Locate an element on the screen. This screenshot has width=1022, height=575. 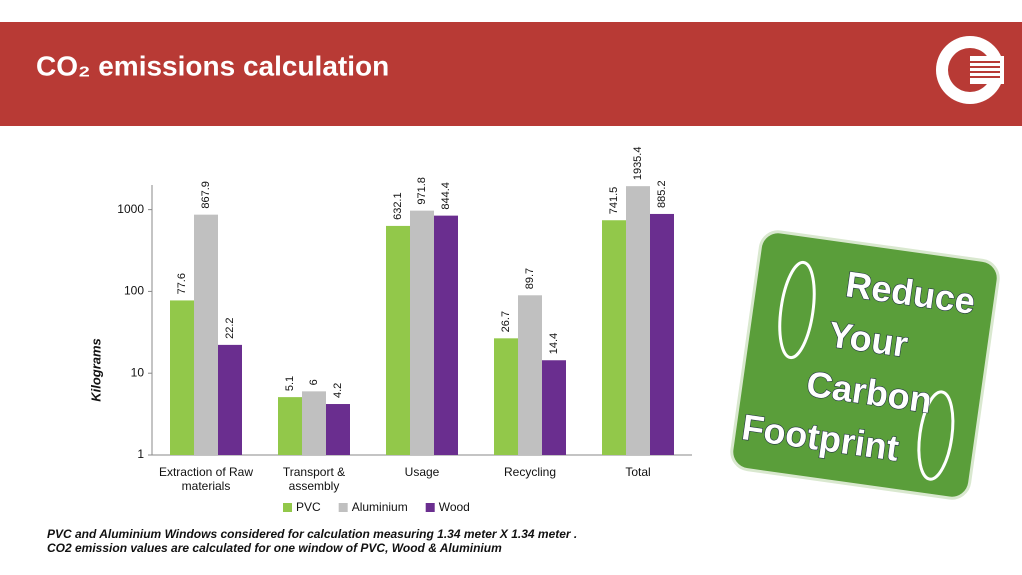
value-label: 867.9 is located at coordinates (206, 195).